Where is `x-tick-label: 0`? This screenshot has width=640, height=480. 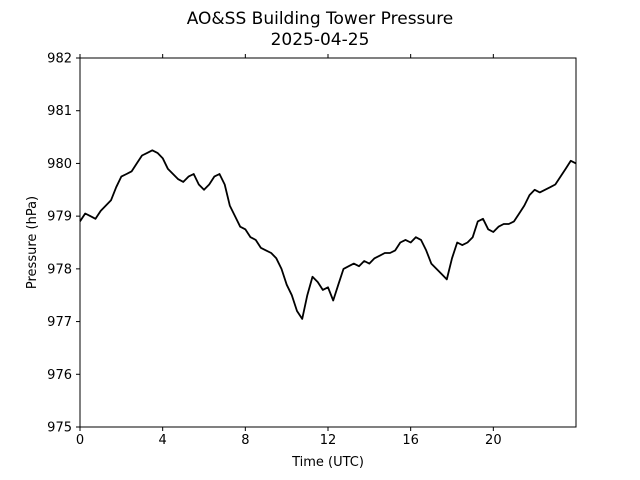
x-tick-label: 0 is located at coordinates (80, 440).